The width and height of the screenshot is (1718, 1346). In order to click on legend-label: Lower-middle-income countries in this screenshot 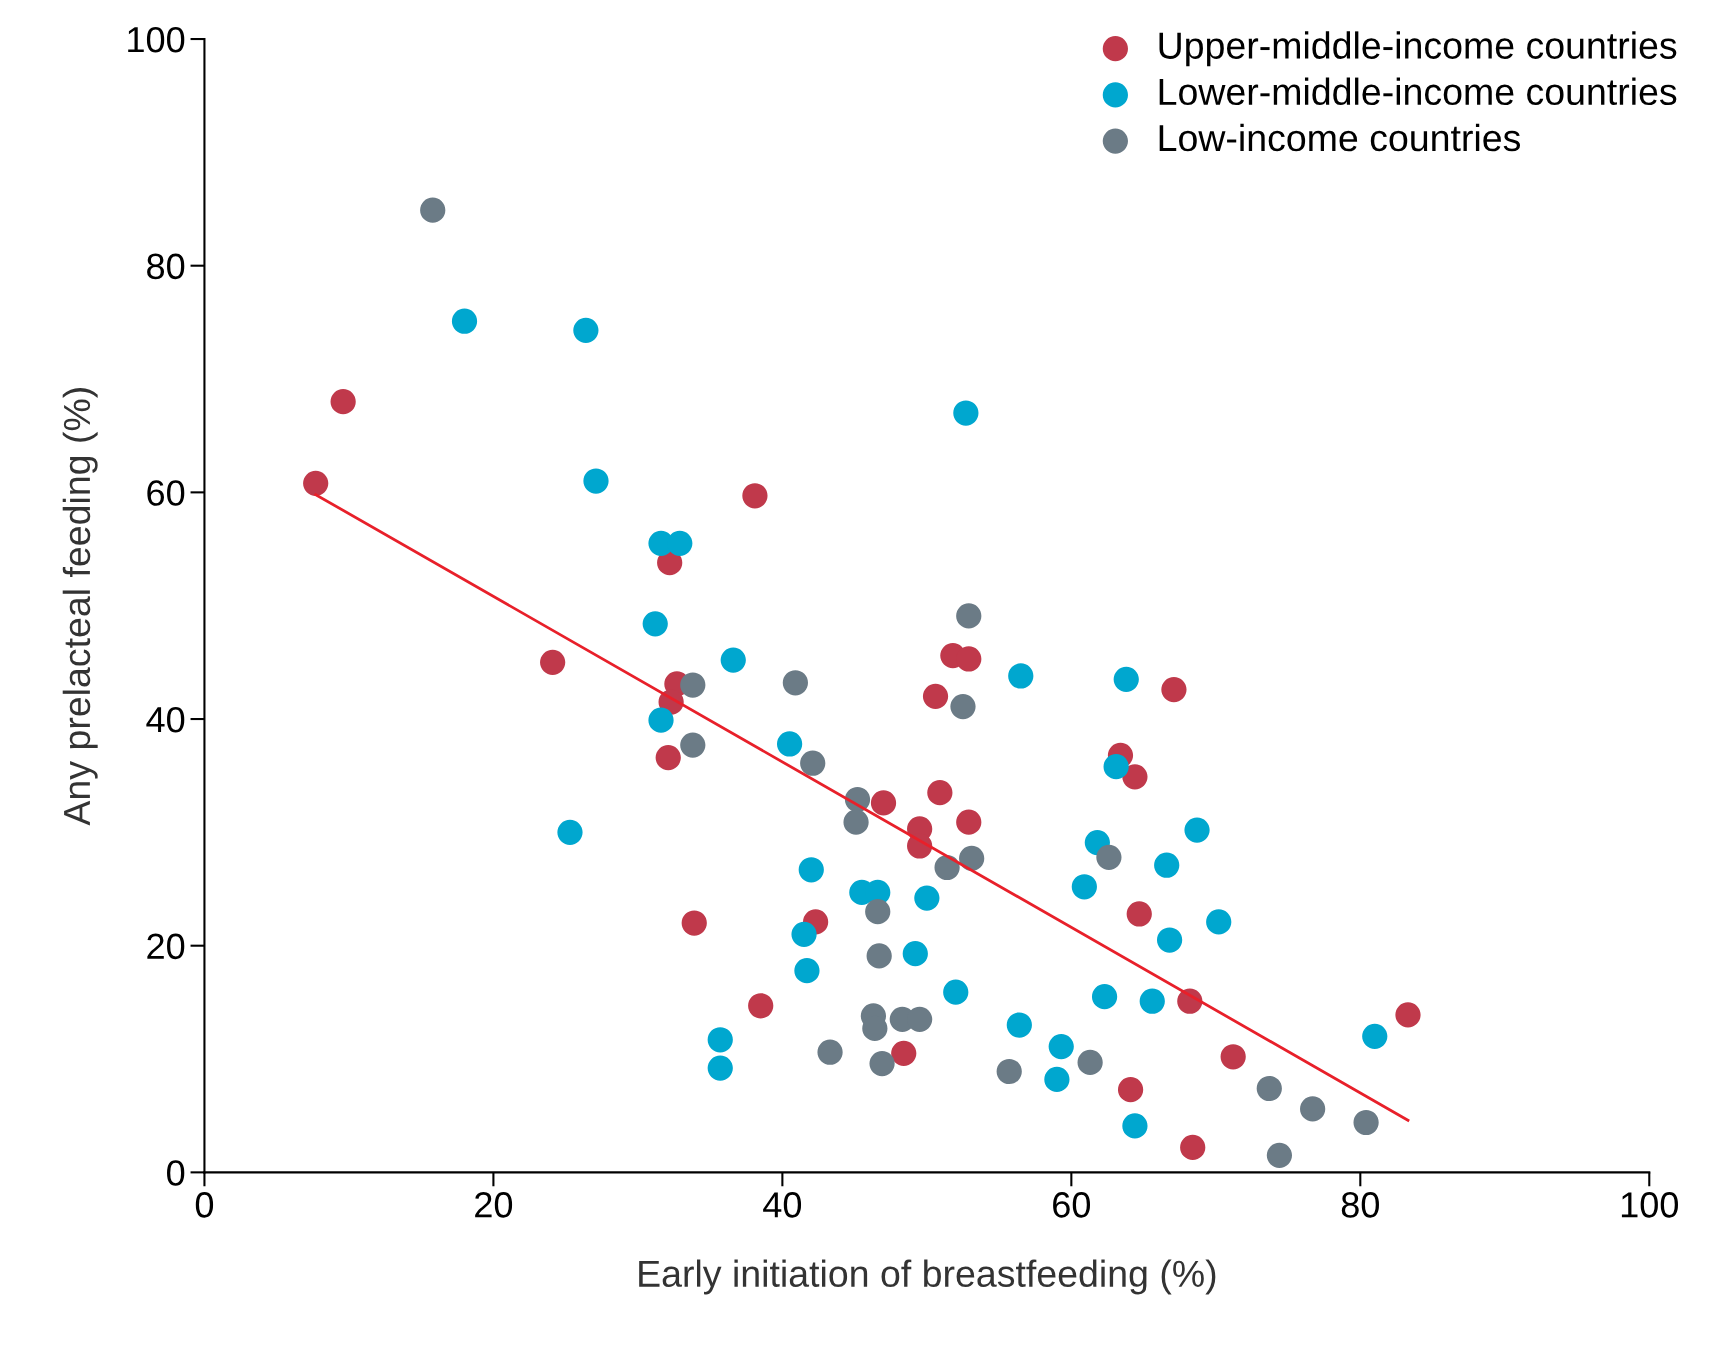, I will do `click(1418, 91)`.